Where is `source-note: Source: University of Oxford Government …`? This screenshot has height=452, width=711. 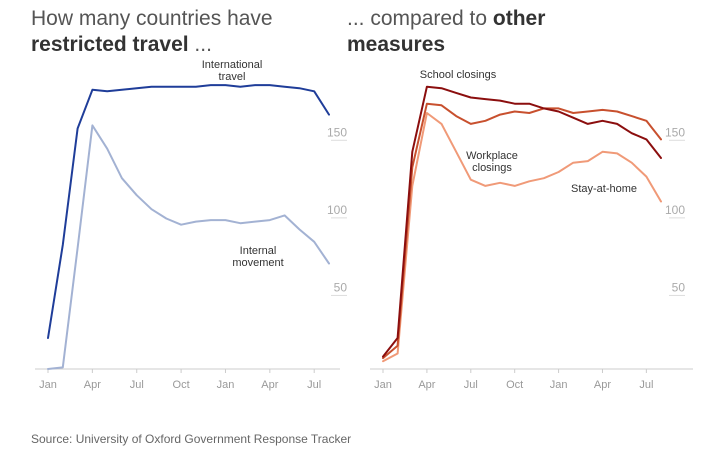
source-note: Source: University of Oxford Government … is located at coordinates (191, 439).